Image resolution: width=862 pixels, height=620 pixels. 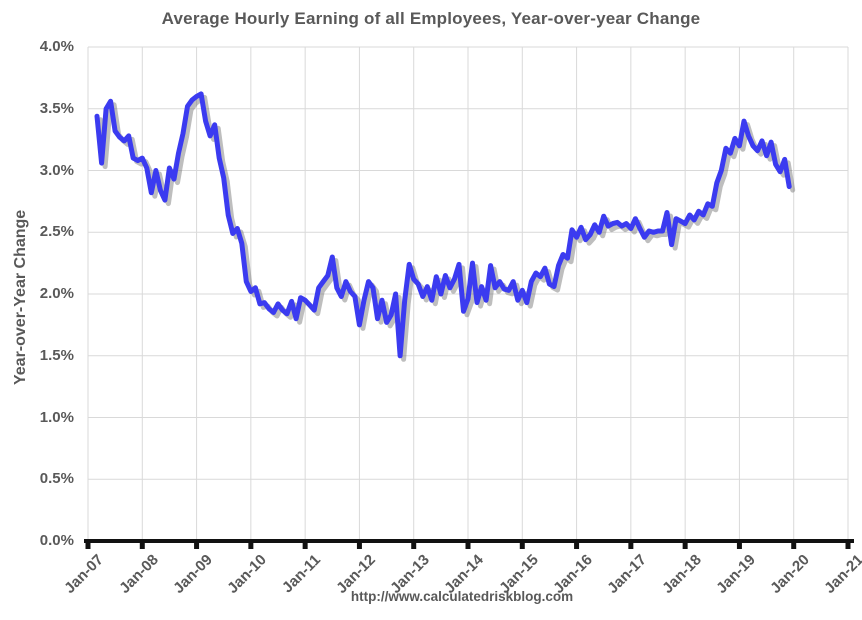 I want to click on y-tick-label: 1.0%, so click(x=56, y=417).